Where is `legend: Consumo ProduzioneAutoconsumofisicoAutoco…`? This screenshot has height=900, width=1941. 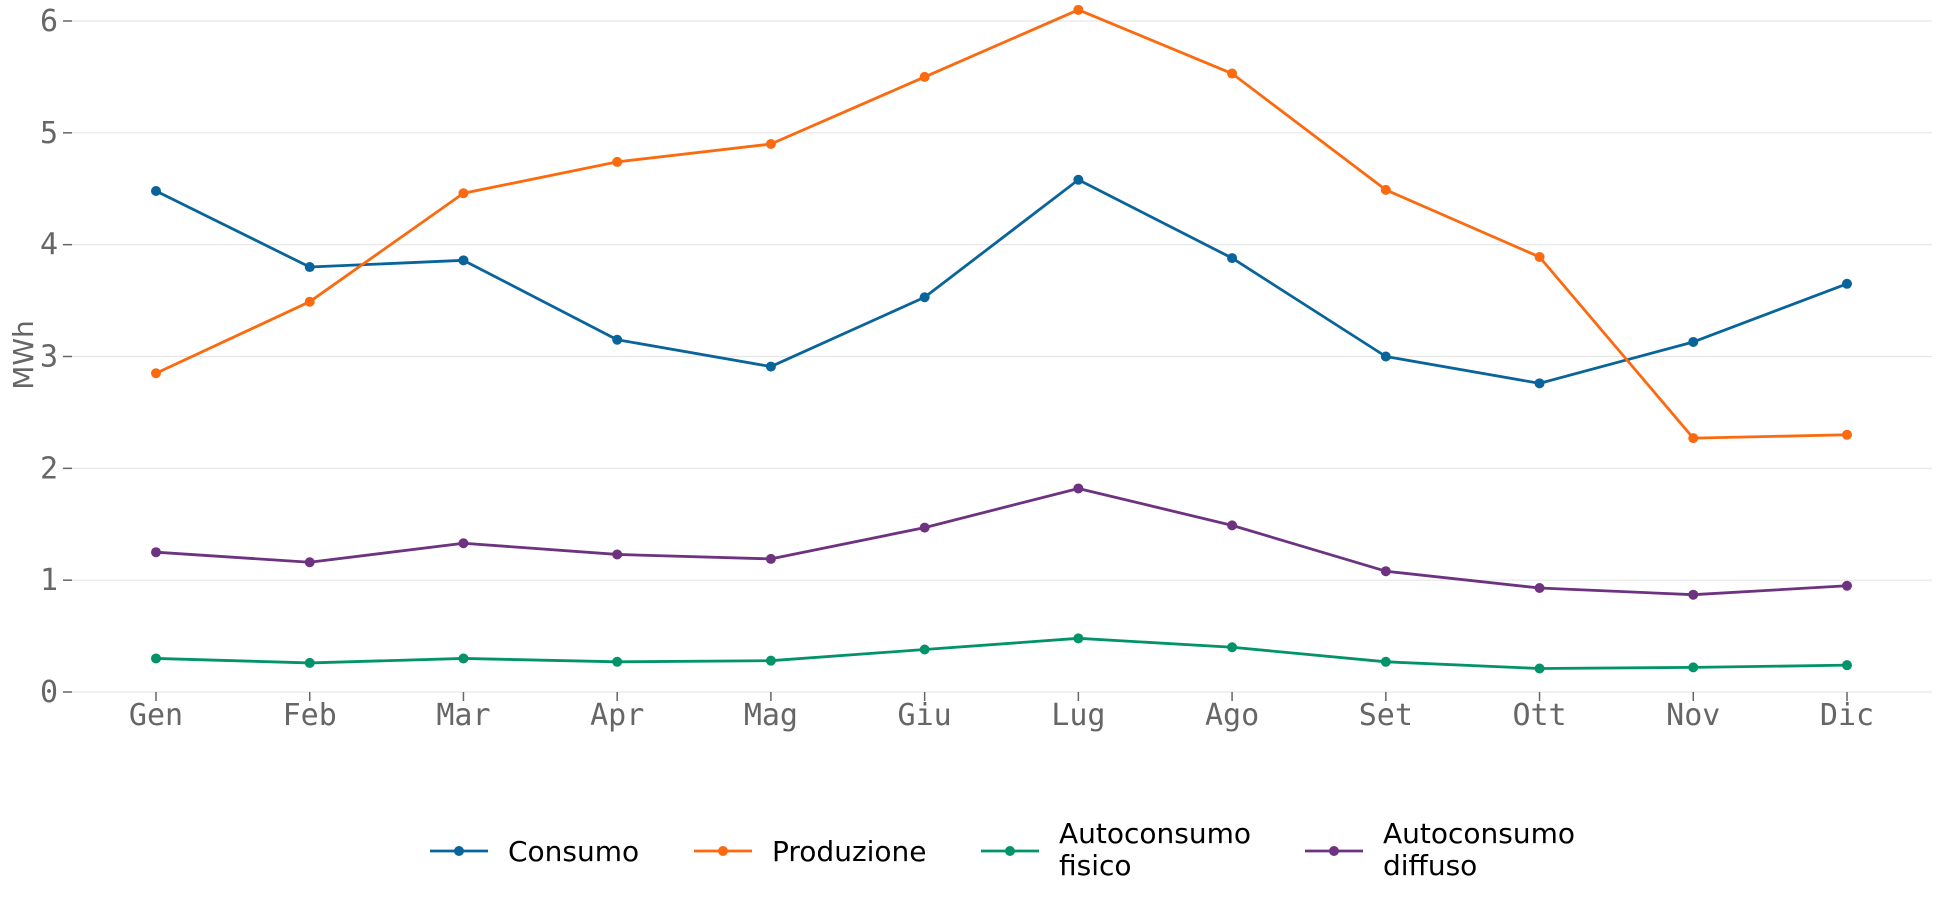 legend: Consumo ProduzioneAutoconsumofisicoAutoco… is located at coordinates (1002, 849).